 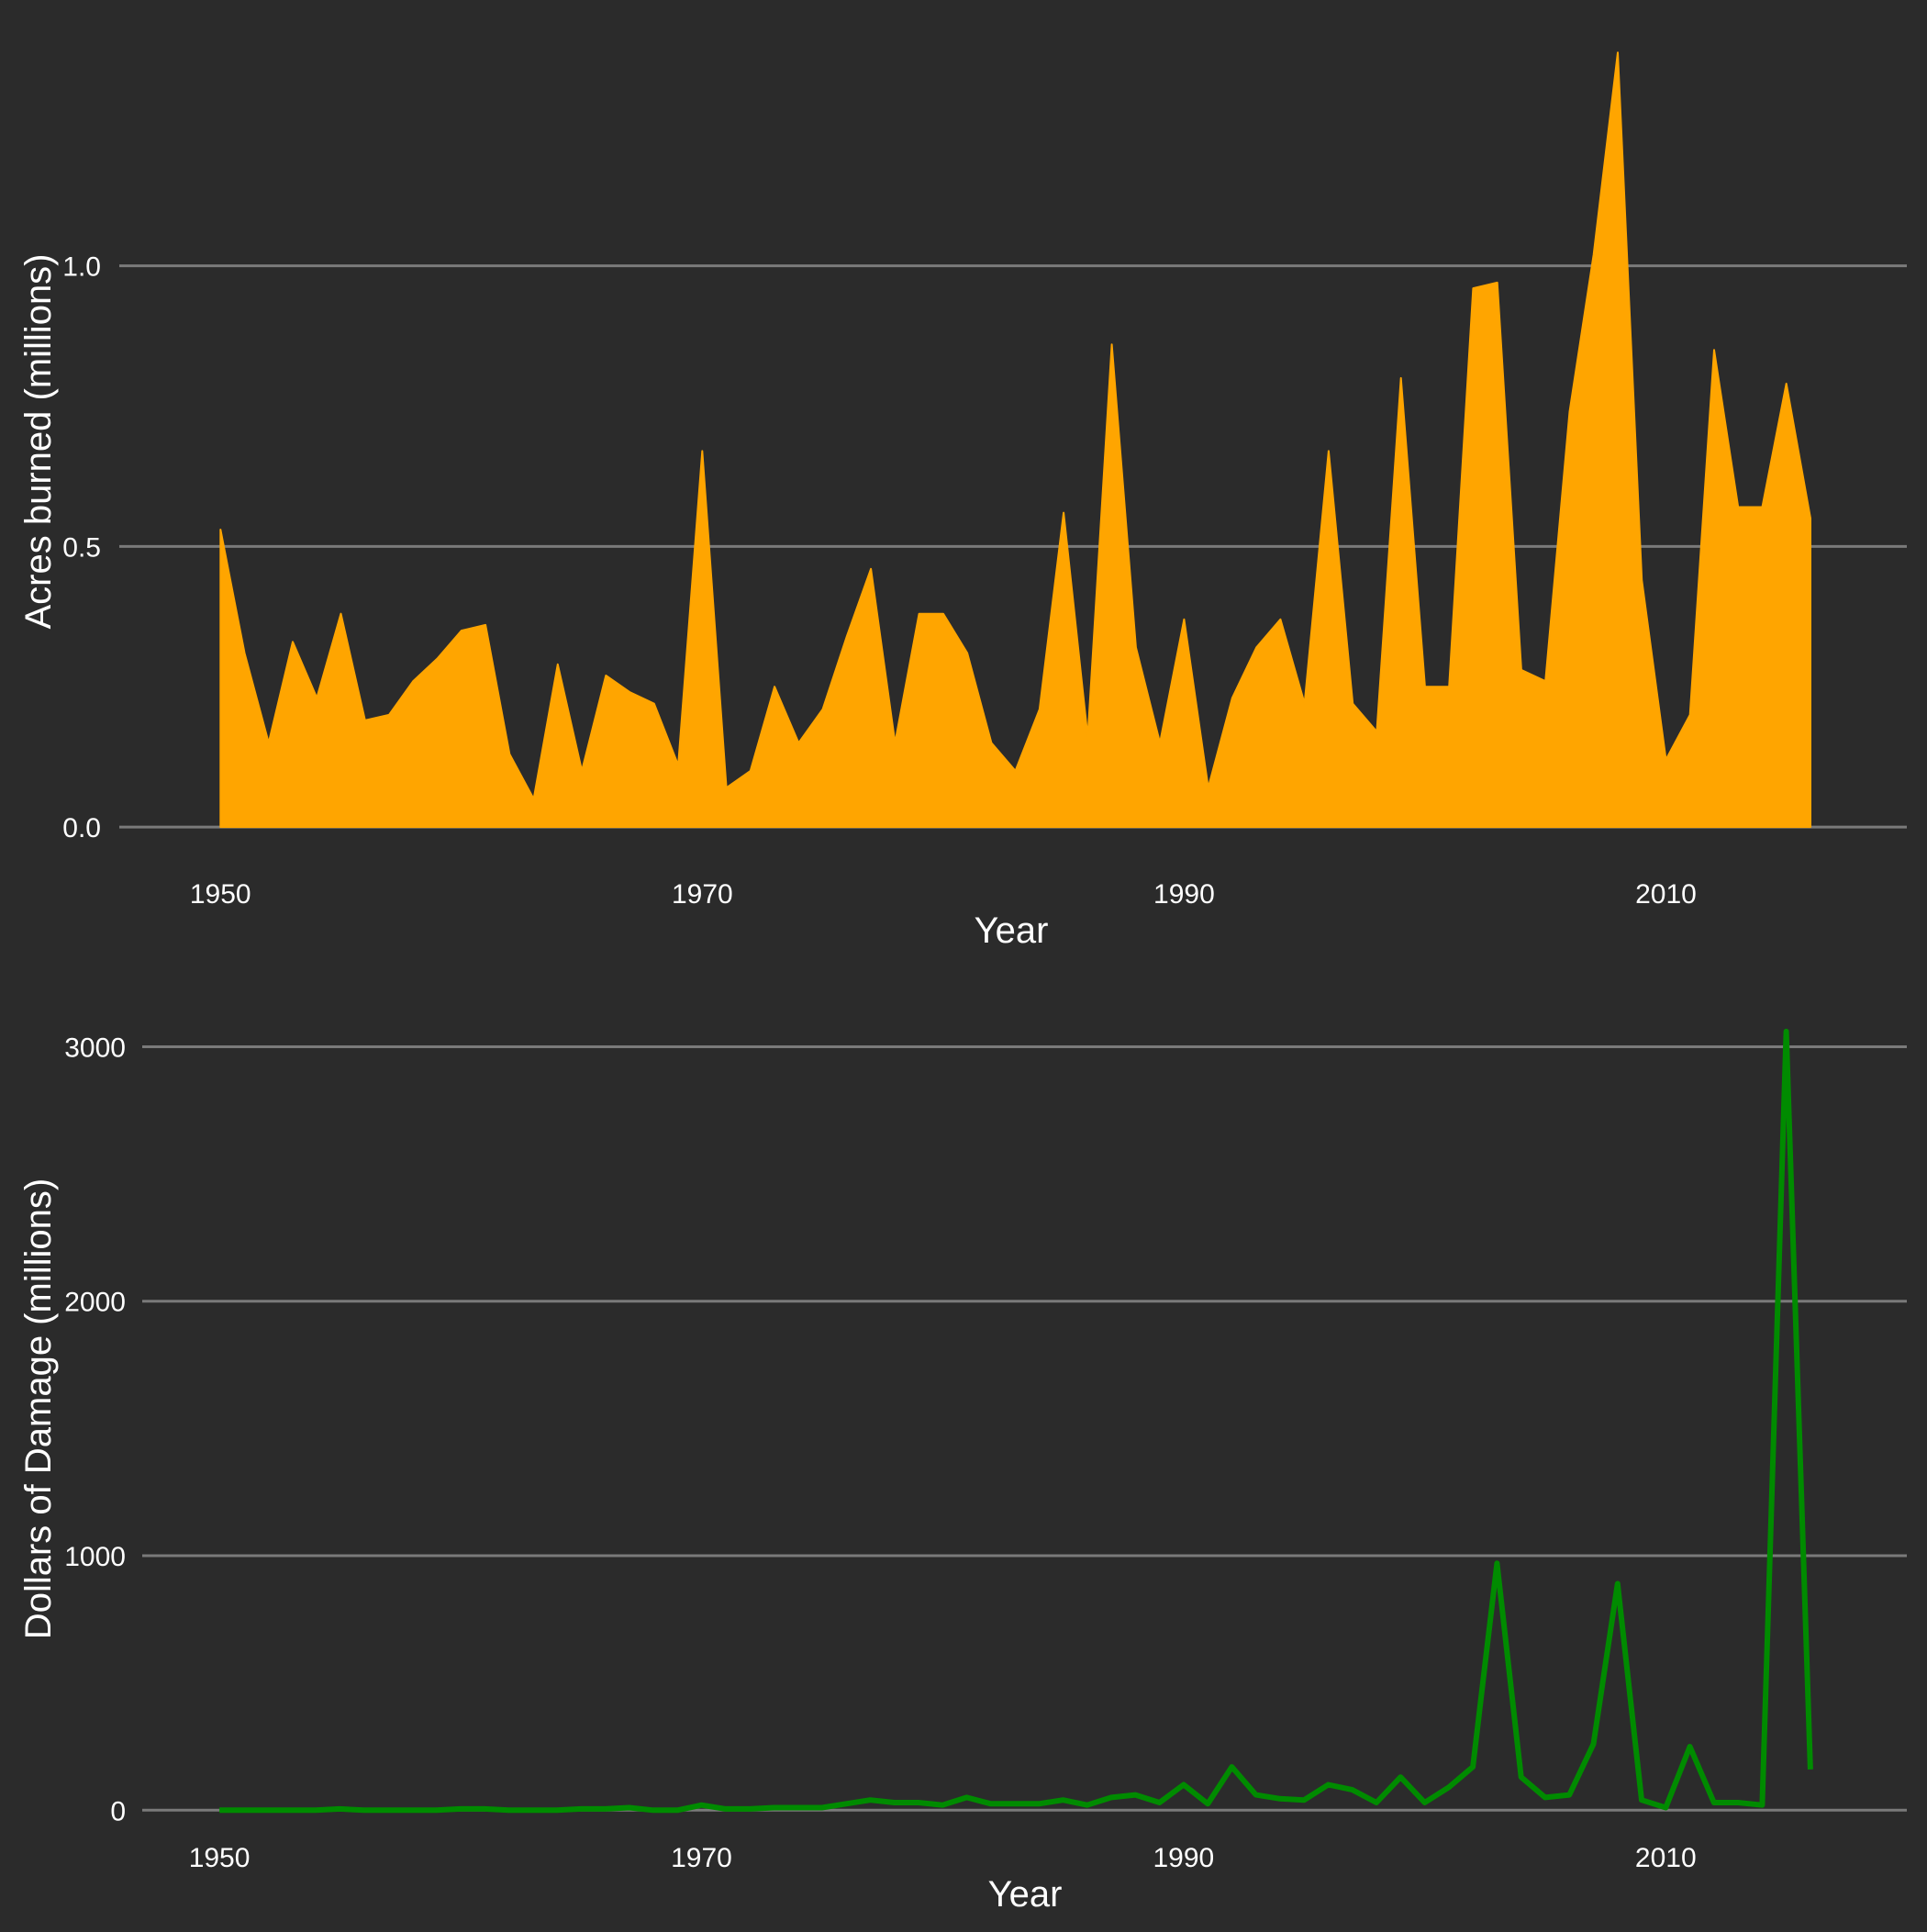 What do you see at coordinates (1184, 894) in the screenshot?
I see `acres-x-tick-label: 1990` at bounding box center [1184, 894].